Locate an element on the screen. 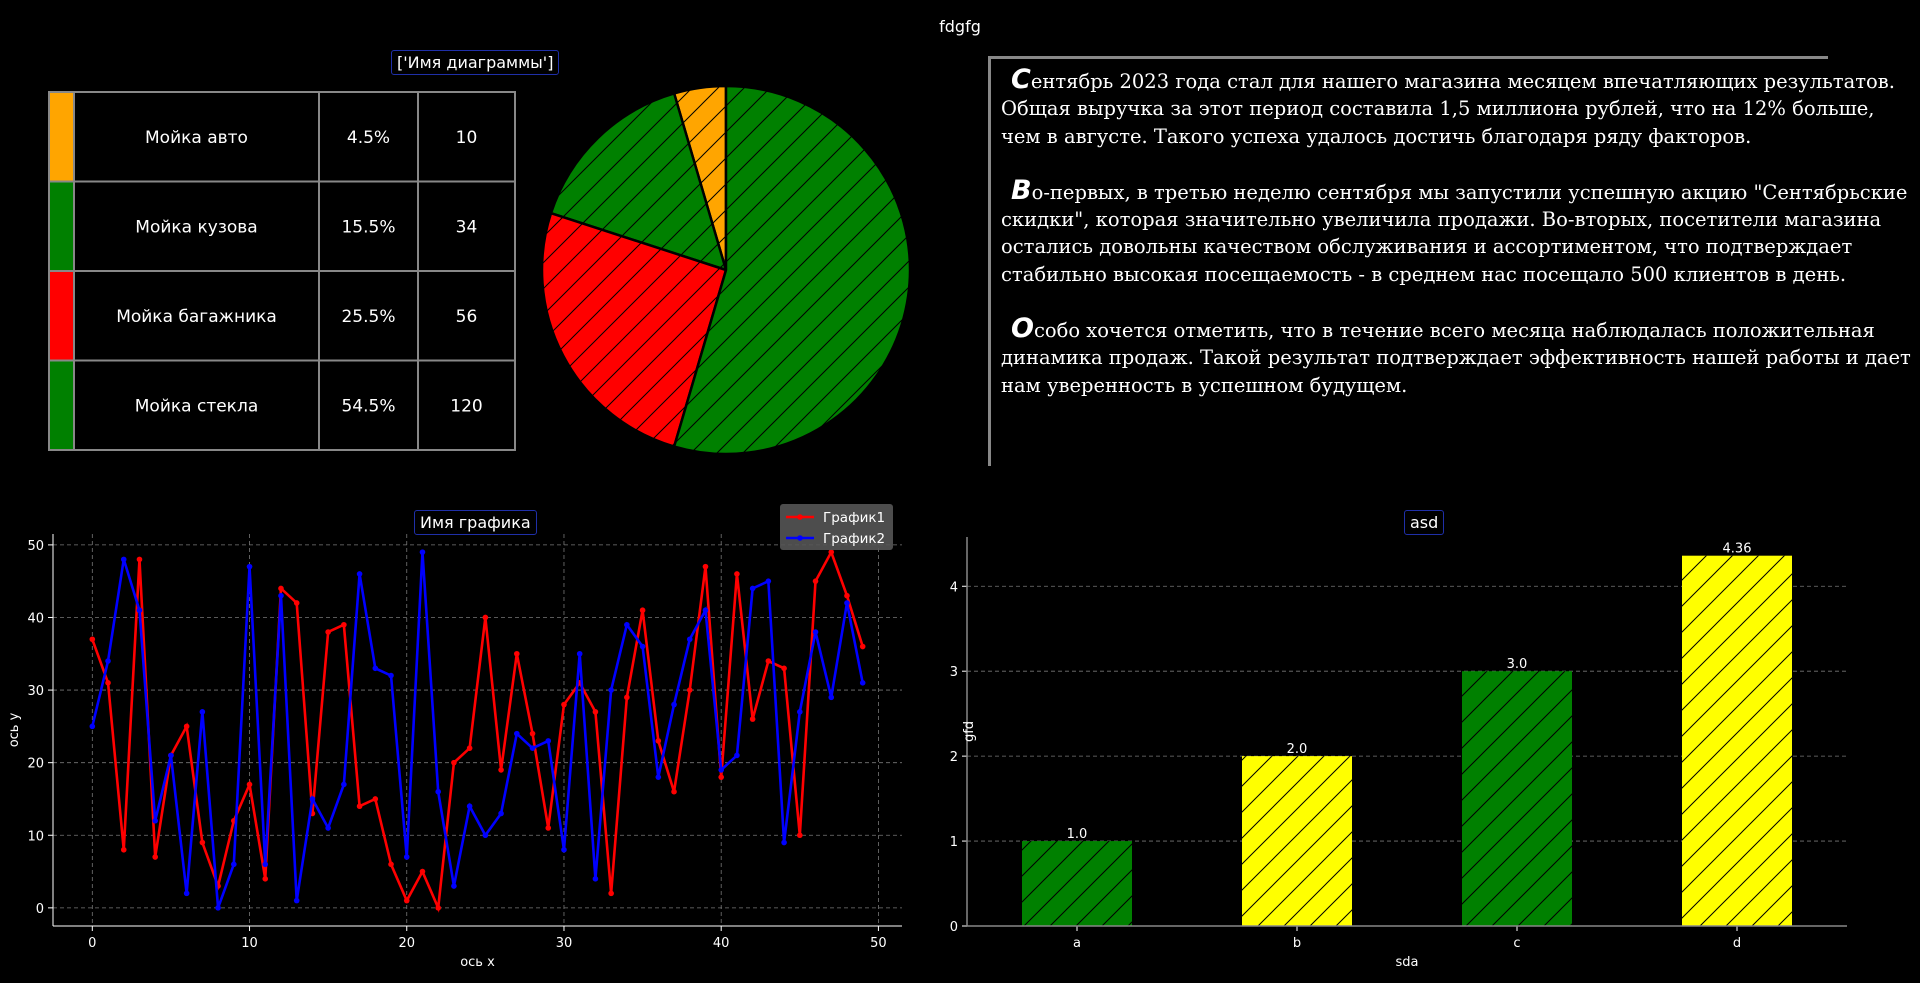 This screenshot has width=1920, height=983. x-axis-label: ось x is located at coordinates (477, 962).